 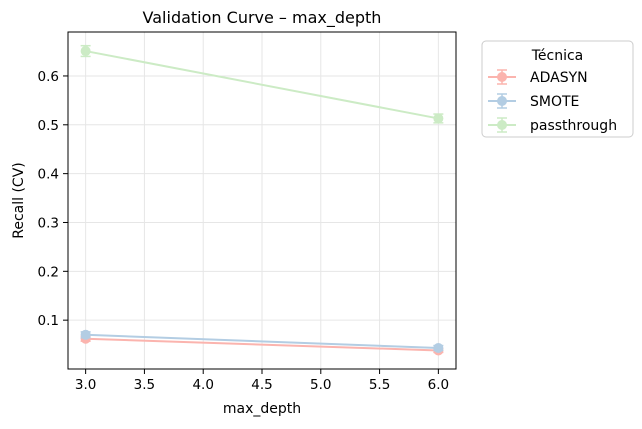 I want to click on legend-item: SMOTE, so click(x=533, y=101).